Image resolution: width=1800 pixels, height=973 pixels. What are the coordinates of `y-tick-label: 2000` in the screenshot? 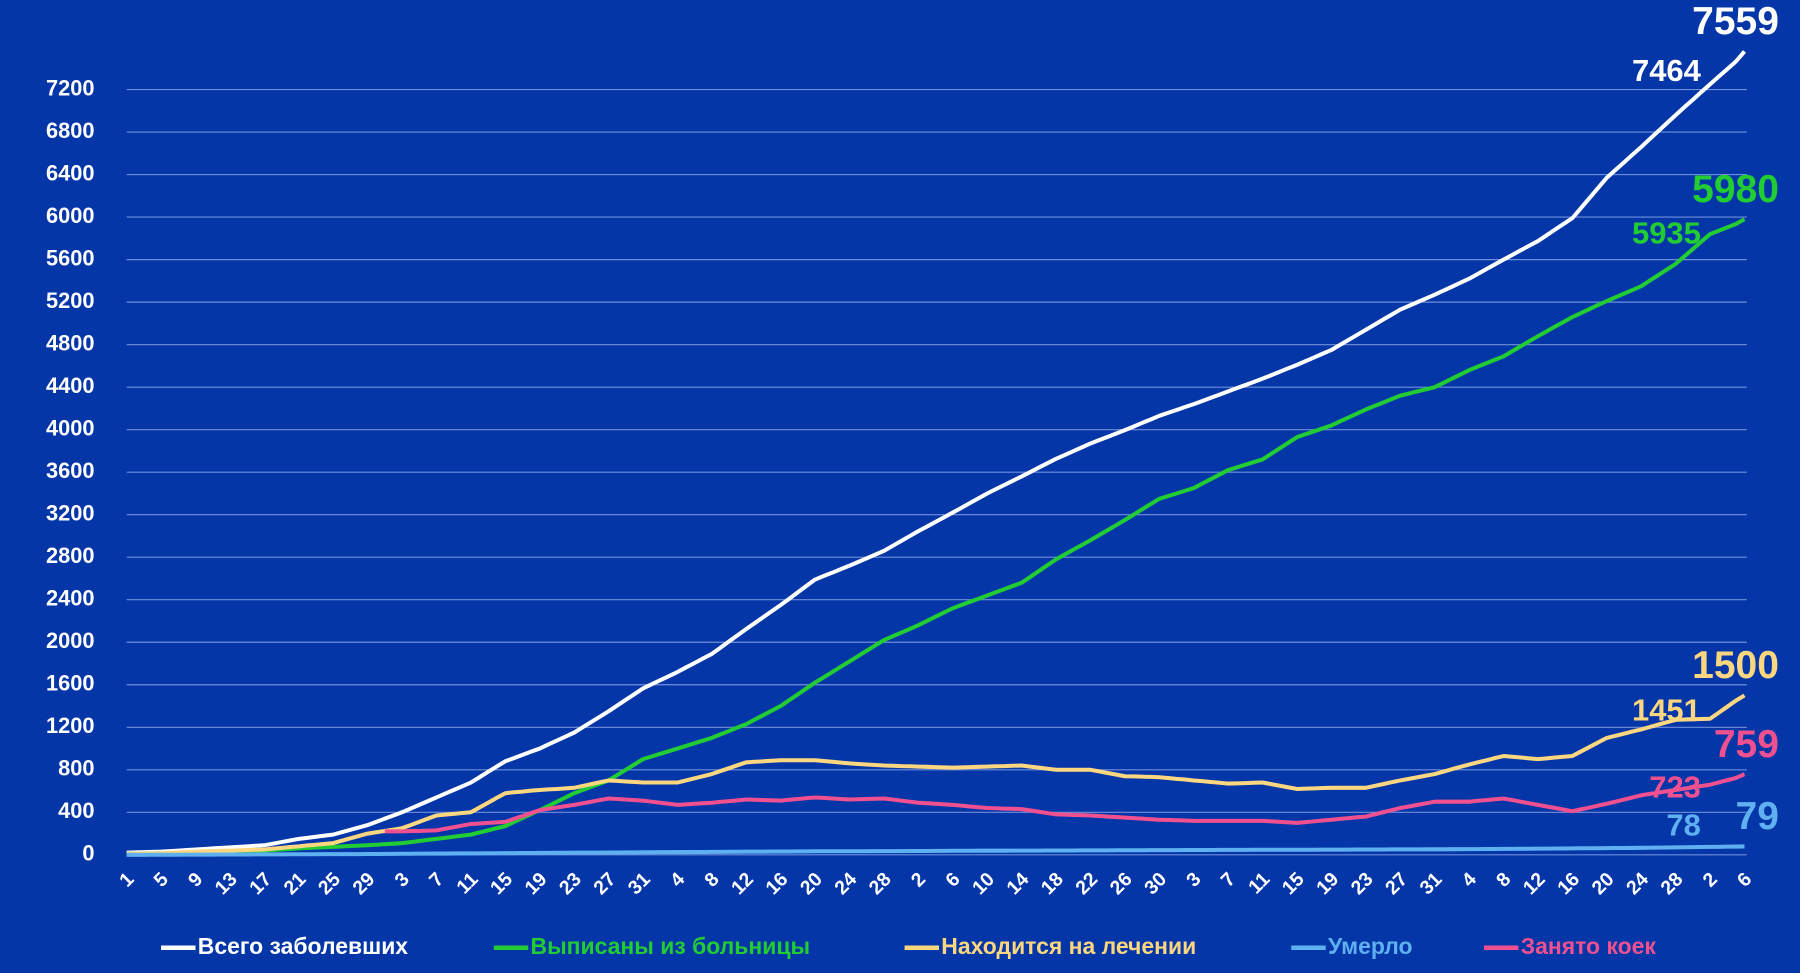 It's located at (70, 640).